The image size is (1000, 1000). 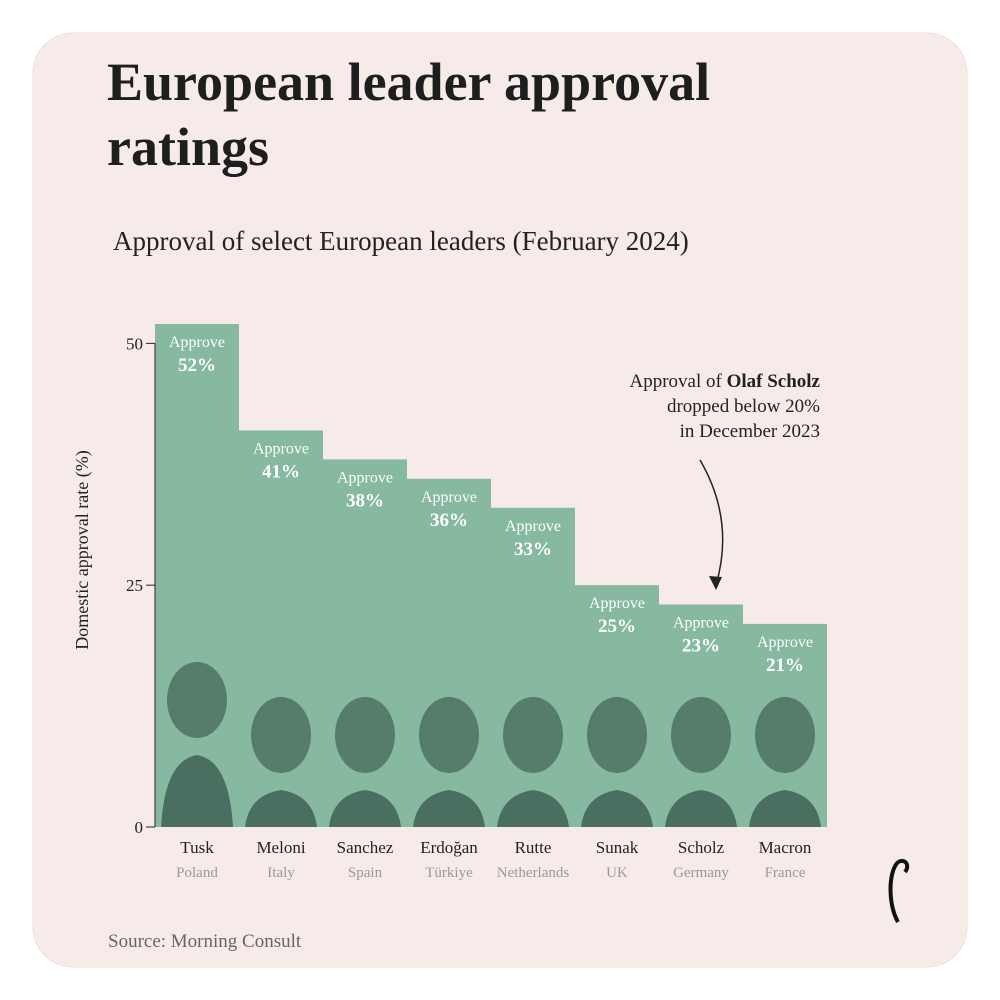 I want to click on arrow-head, so click(x=715, y=583).